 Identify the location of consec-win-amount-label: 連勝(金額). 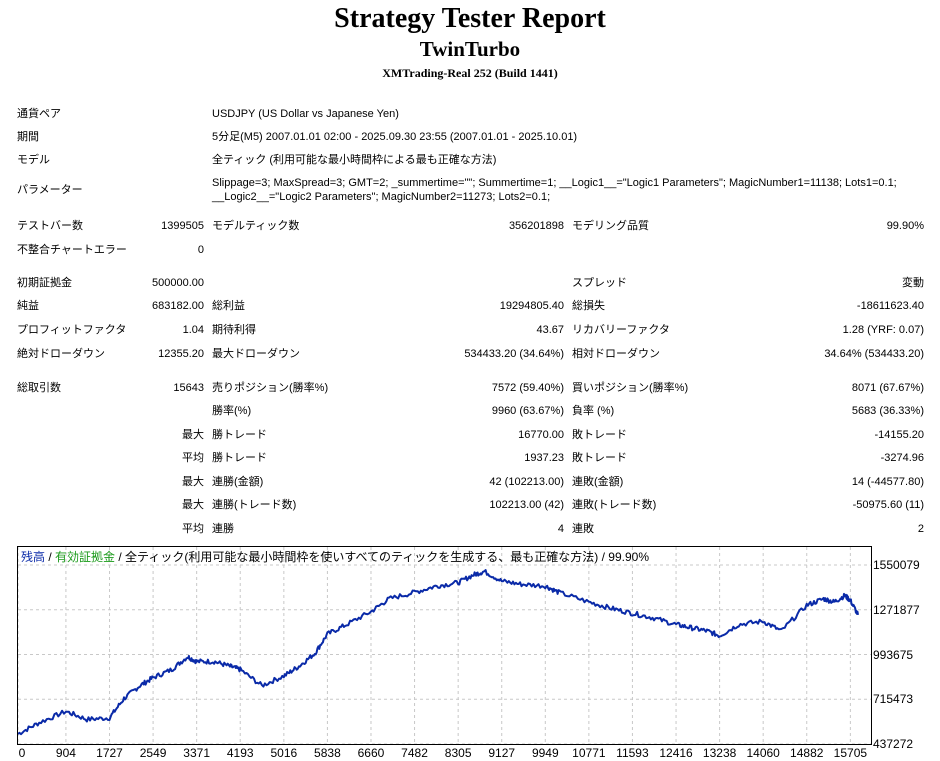
(238, 482).